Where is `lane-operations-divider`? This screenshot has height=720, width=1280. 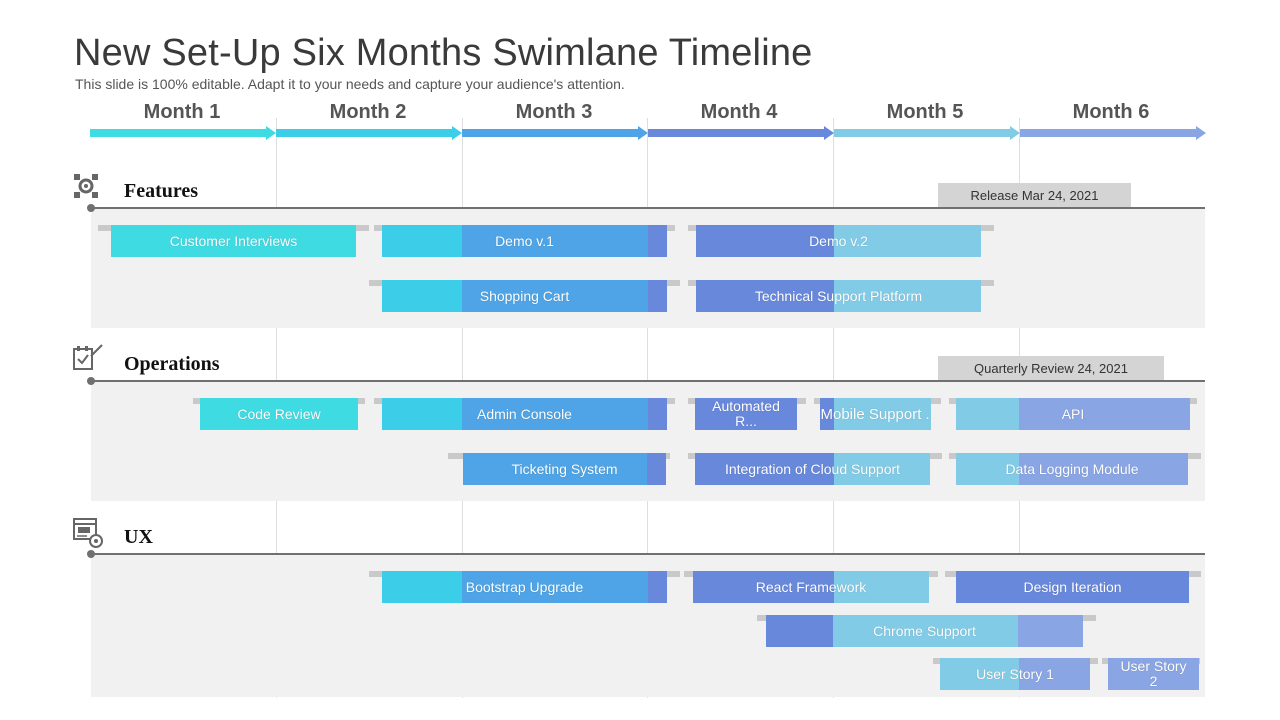 lane-operations-divider is located at coordinates (648, 381).